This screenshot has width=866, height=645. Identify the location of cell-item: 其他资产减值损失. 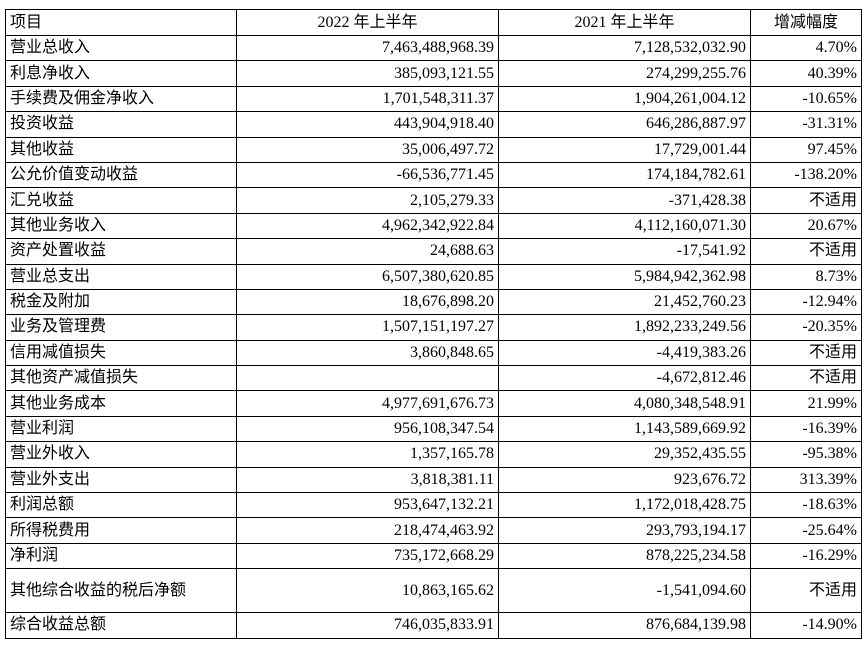
(121, 378).